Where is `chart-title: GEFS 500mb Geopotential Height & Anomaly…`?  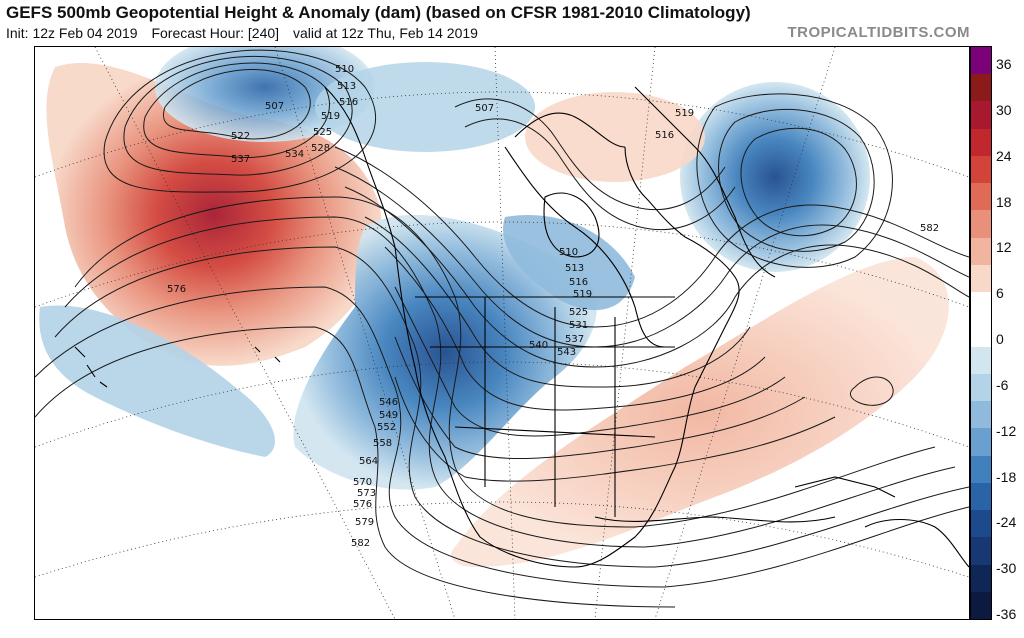
chart-title: GEFS 500mb Geopotential Height & Anomaly… is located at coordinates (378, 12).